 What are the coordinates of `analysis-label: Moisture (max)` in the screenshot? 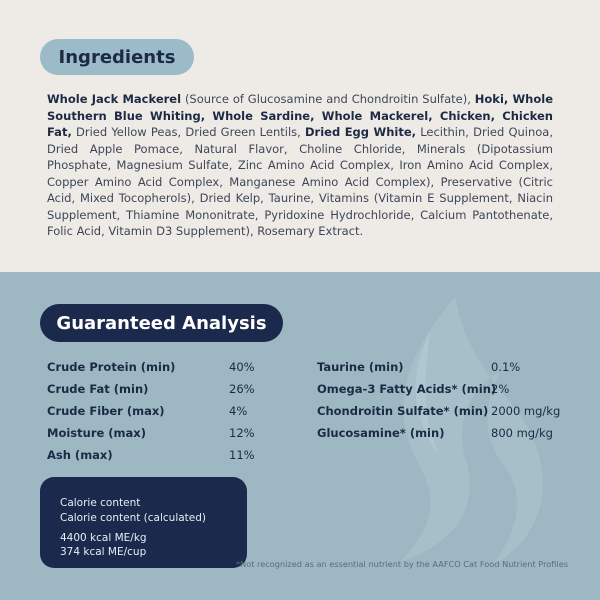 It's located at (96, 433).